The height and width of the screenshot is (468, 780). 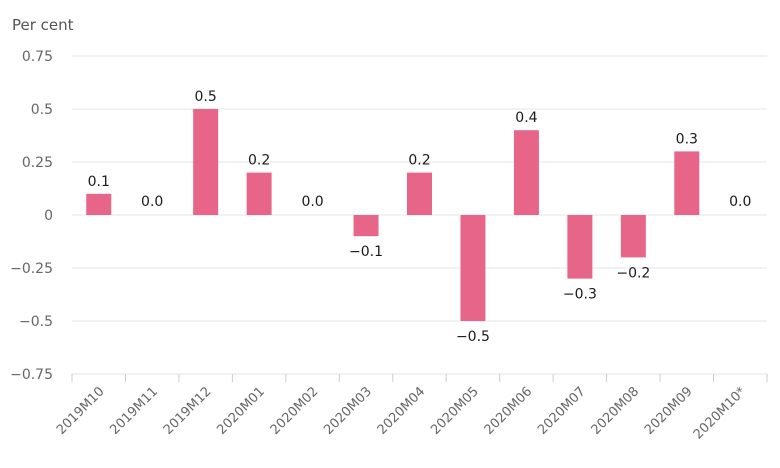 What do you see at coordinates (42, 110) in the screenshot?
I see `y-tick-label: 0.5` at bounding box center [42, 110].